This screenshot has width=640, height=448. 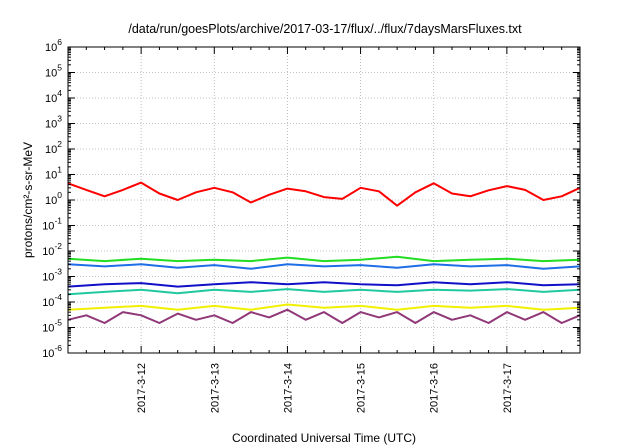 I want to click on y-tick-label: 10⁰, so click(x=53, y=198).